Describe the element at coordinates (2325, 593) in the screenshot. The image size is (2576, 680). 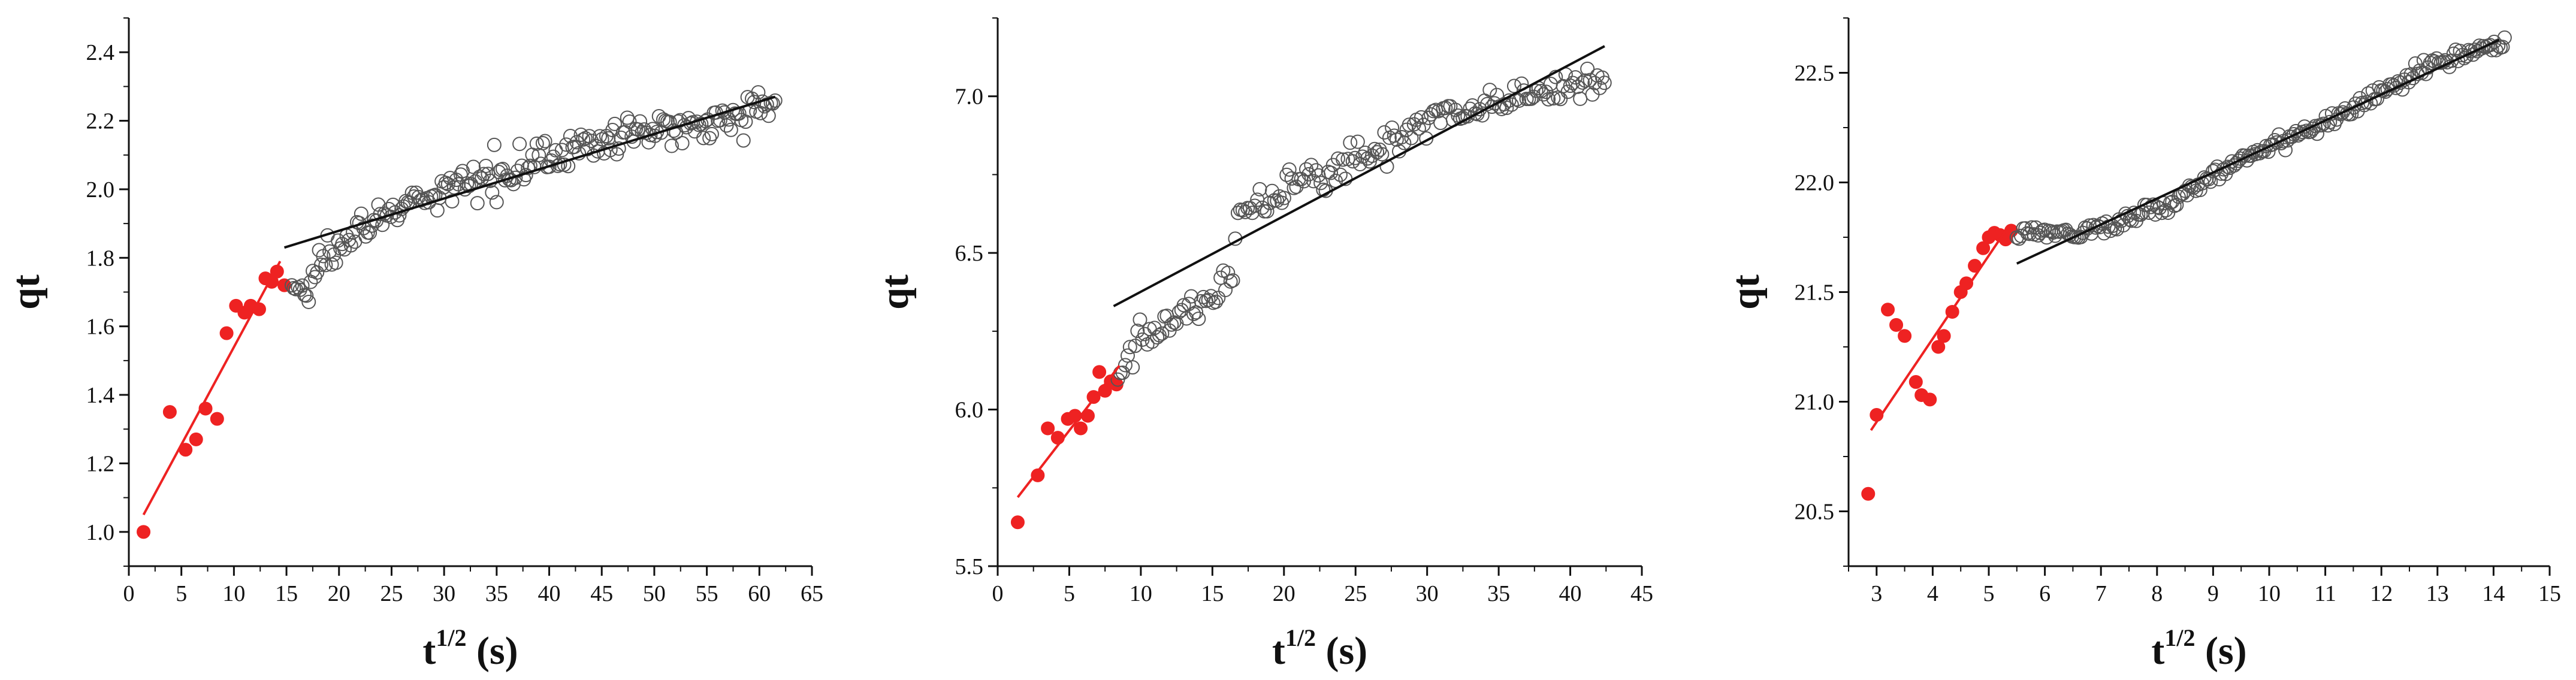
I see `x-tick-label: 11` at that location.